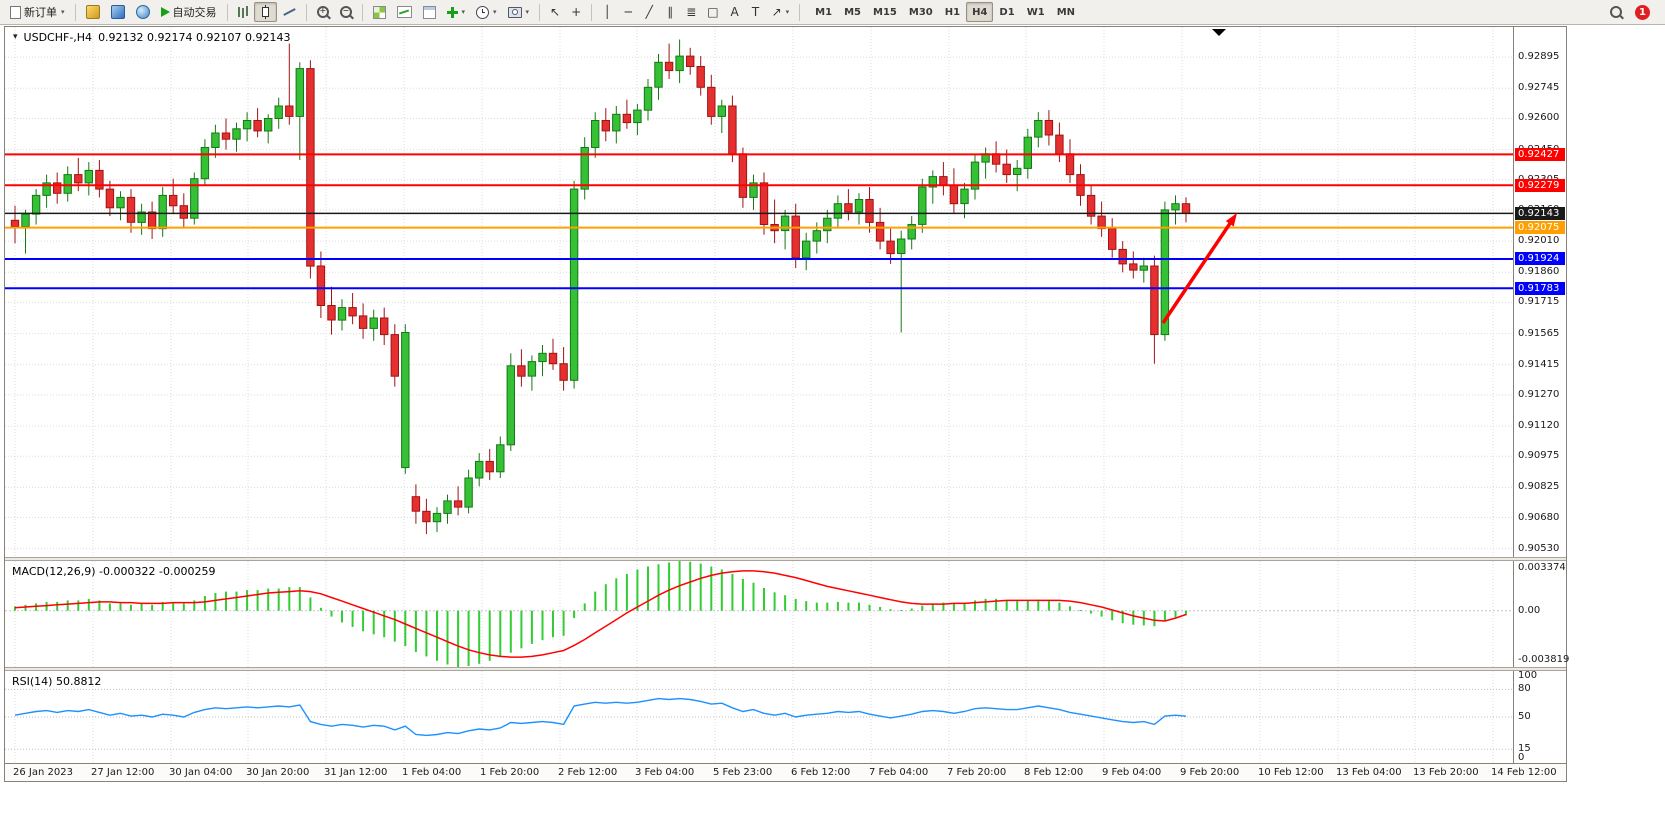 Image resolution: width=1665 pixels, height=836 pixels. I want to click on text-button: A, so click(735, 12).